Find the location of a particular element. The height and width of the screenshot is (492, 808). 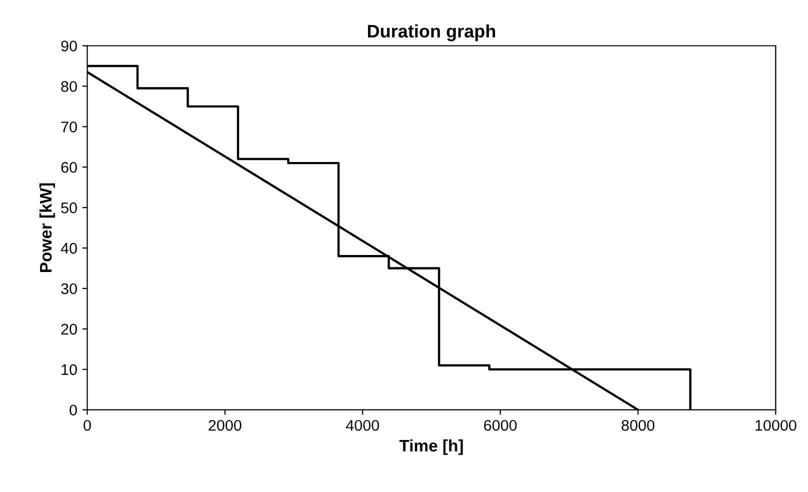

x-tick-label: 0 is located at coordinates (87, 425).